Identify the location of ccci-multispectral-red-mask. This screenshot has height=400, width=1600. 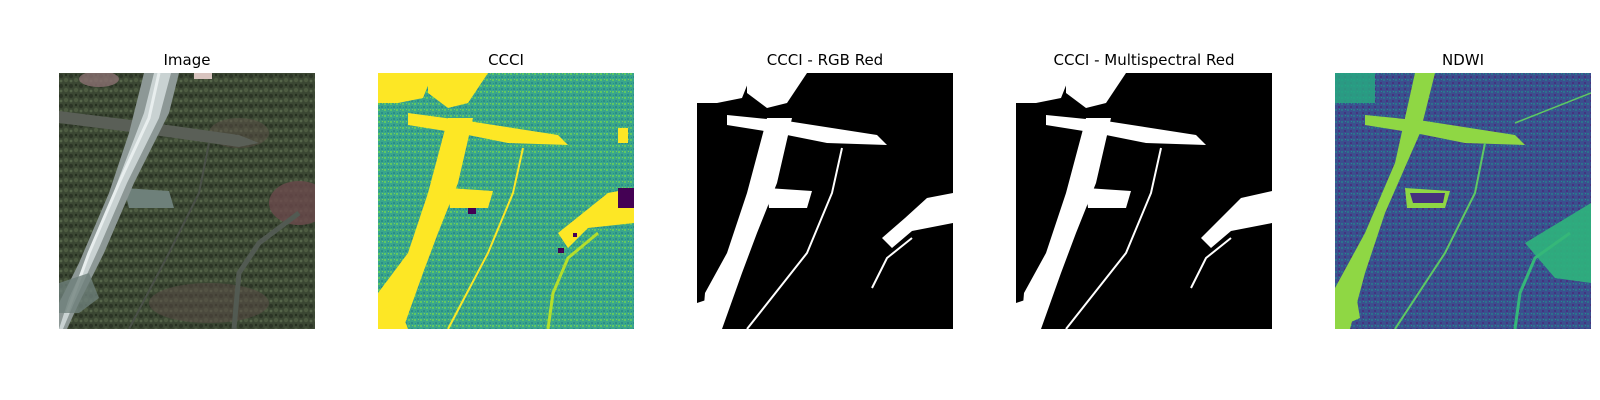
(1144, 201).